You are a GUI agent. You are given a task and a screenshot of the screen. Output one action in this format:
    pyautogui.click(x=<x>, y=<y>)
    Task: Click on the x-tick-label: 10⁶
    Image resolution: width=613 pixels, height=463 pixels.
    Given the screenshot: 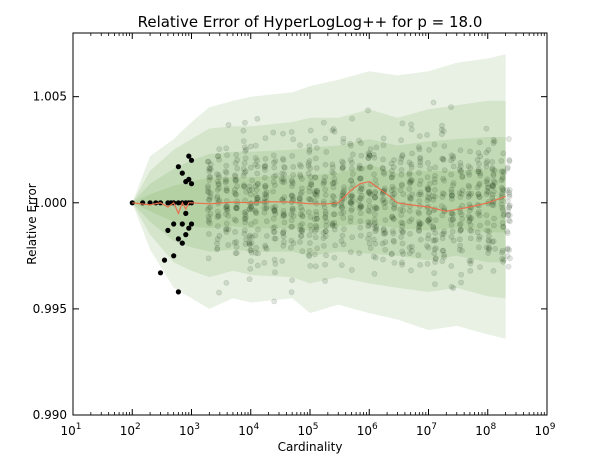 What is the action you would take?
    pyautogui.click(x=367, y=430)
    